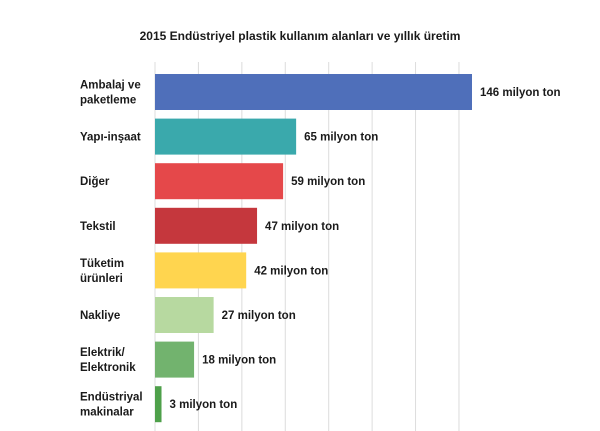  What do you see at coordinates (111, 405) in the screenshot?
I see `category-label: Endüstriyal makinalar` at bounding box center [111, 405].